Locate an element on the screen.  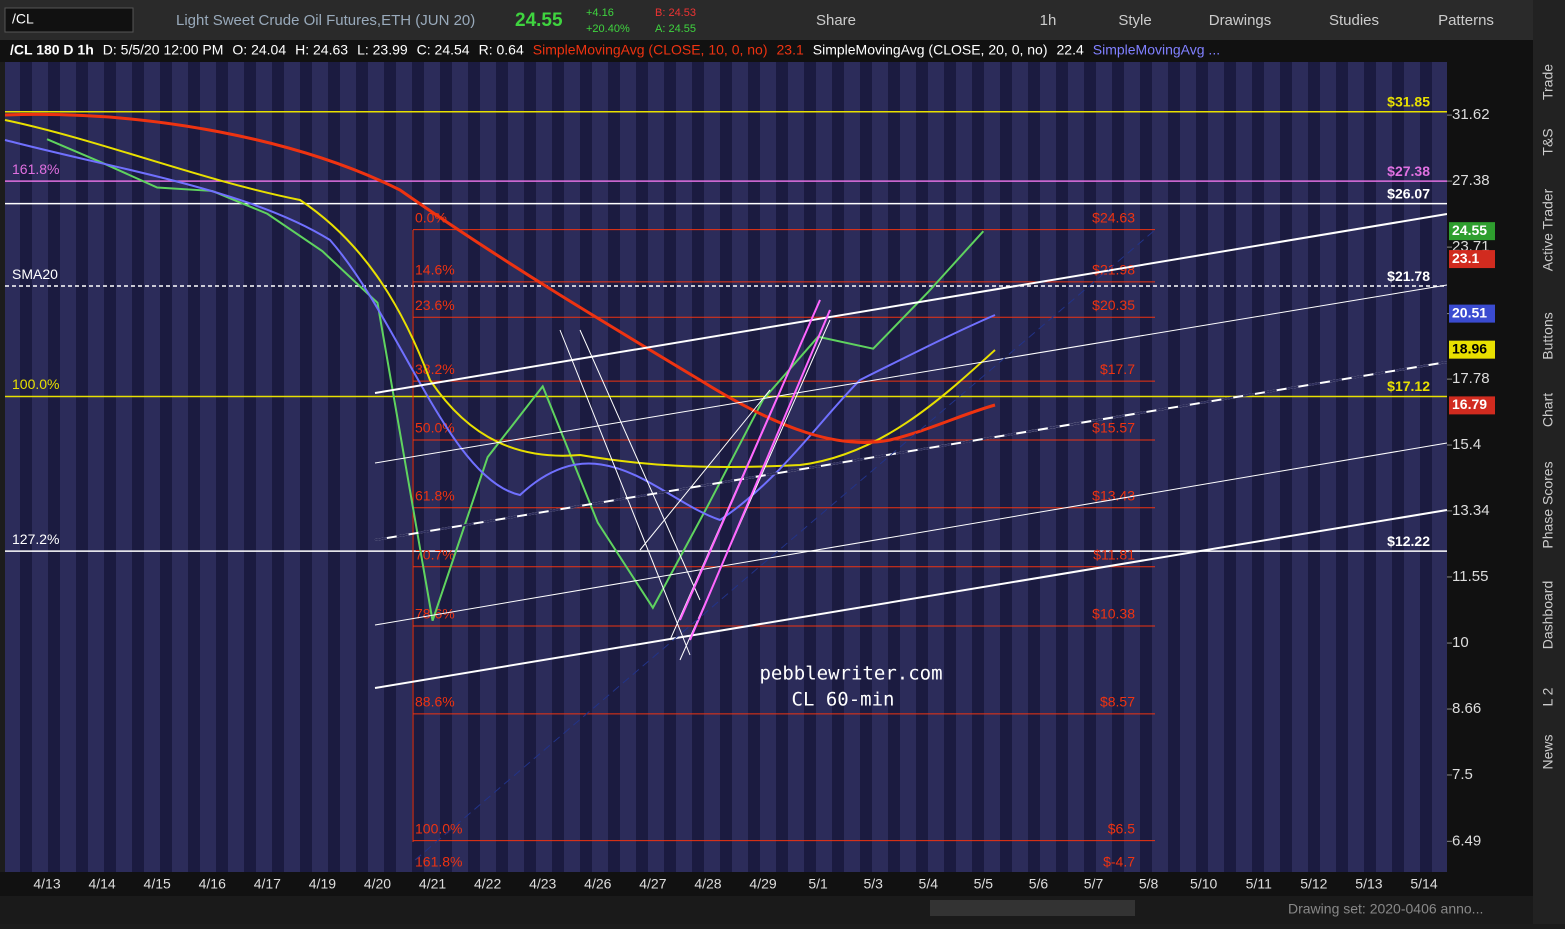
fib-pct: 50.0% is located at coordinates (435, 428).